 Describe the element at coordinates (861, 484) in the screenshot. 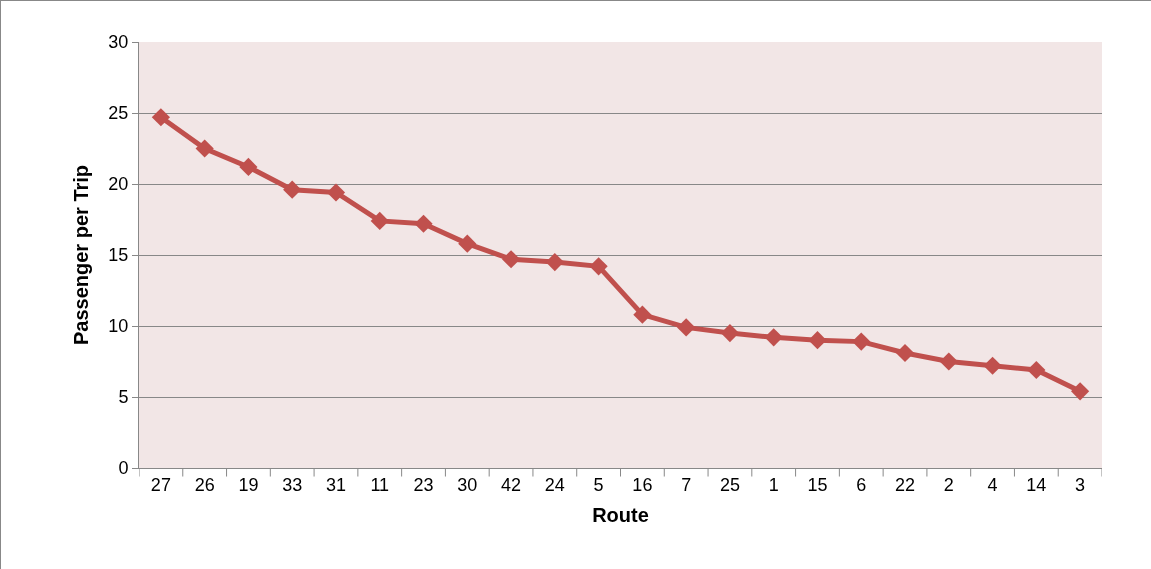

I see `x-tick-label: 6` at that location.